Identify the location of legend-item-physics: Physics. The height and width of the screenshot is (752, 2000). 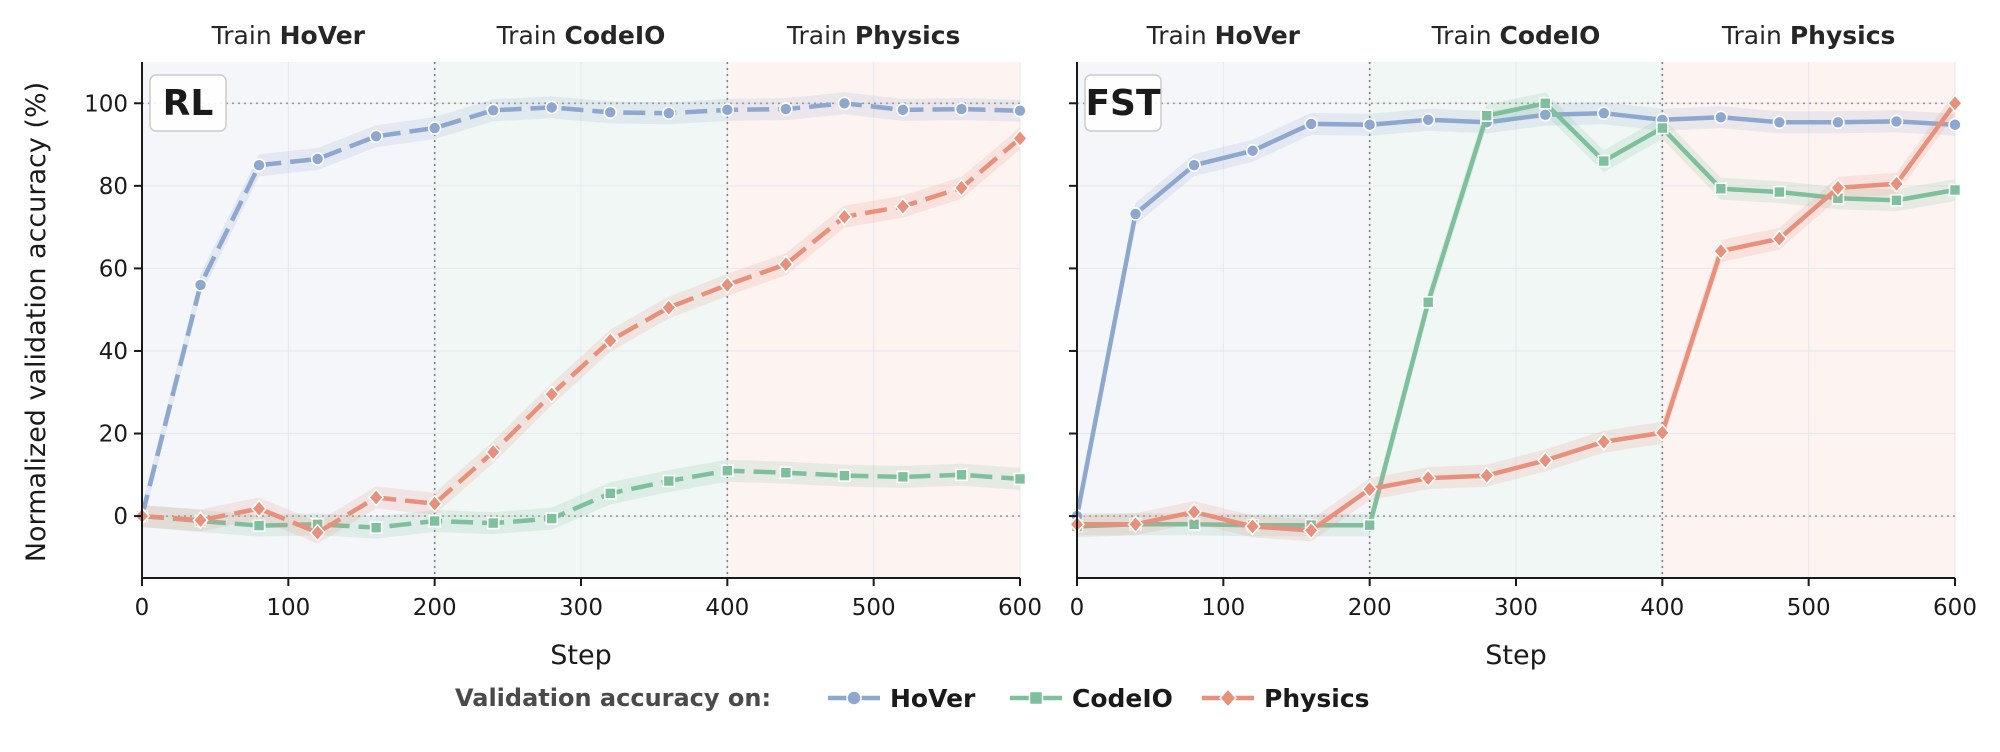
(1286, 698).